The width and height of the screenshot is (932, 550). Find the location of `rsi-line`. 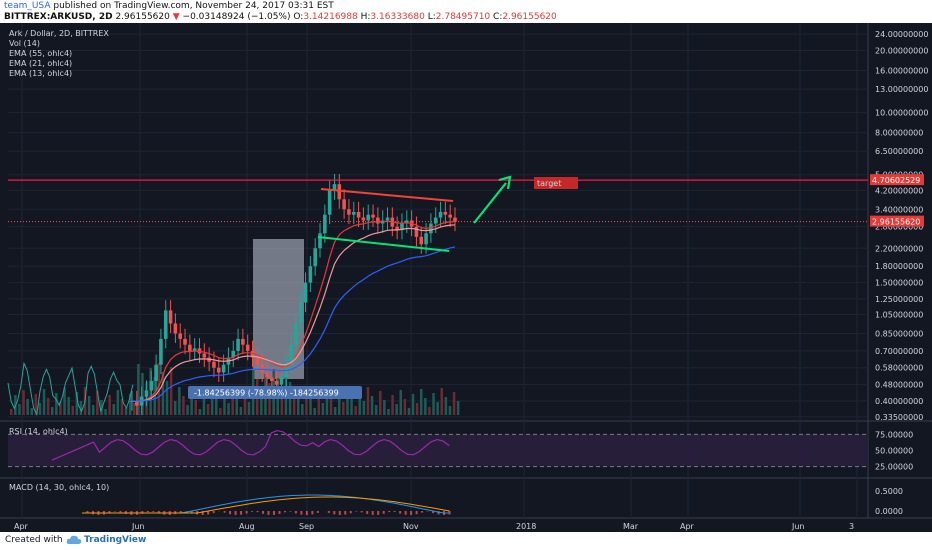

rsi-line is located at coordinates (250, 445).